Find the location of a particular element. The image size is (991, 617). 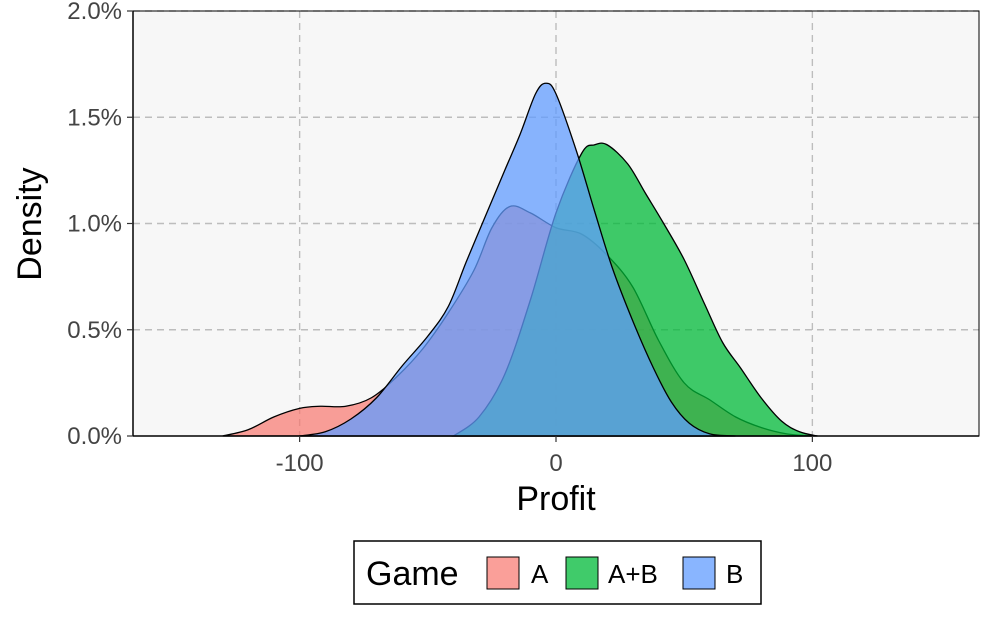

y-tick-label: 2.0% is located at coordinates (94, 12).